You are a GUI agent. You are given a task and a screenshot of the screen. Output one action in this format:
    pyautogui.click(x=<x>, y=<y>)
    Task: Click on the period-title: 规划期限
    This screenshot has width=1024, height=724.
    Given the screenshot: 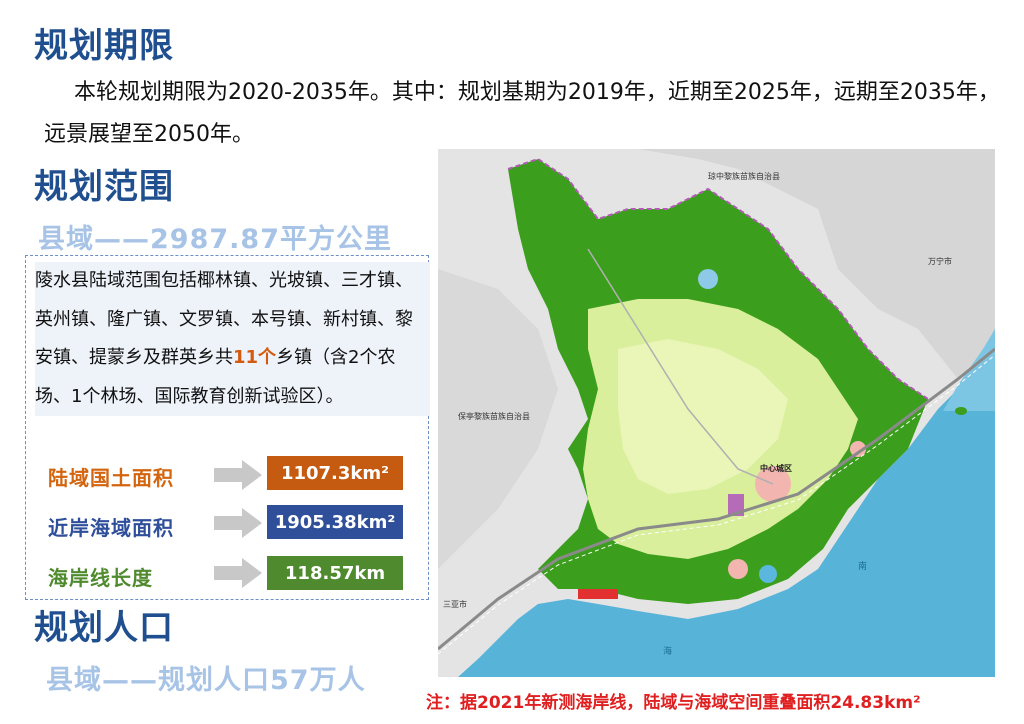 What is the action you would take?
    pyautogui.click(x=104, y=46)
    